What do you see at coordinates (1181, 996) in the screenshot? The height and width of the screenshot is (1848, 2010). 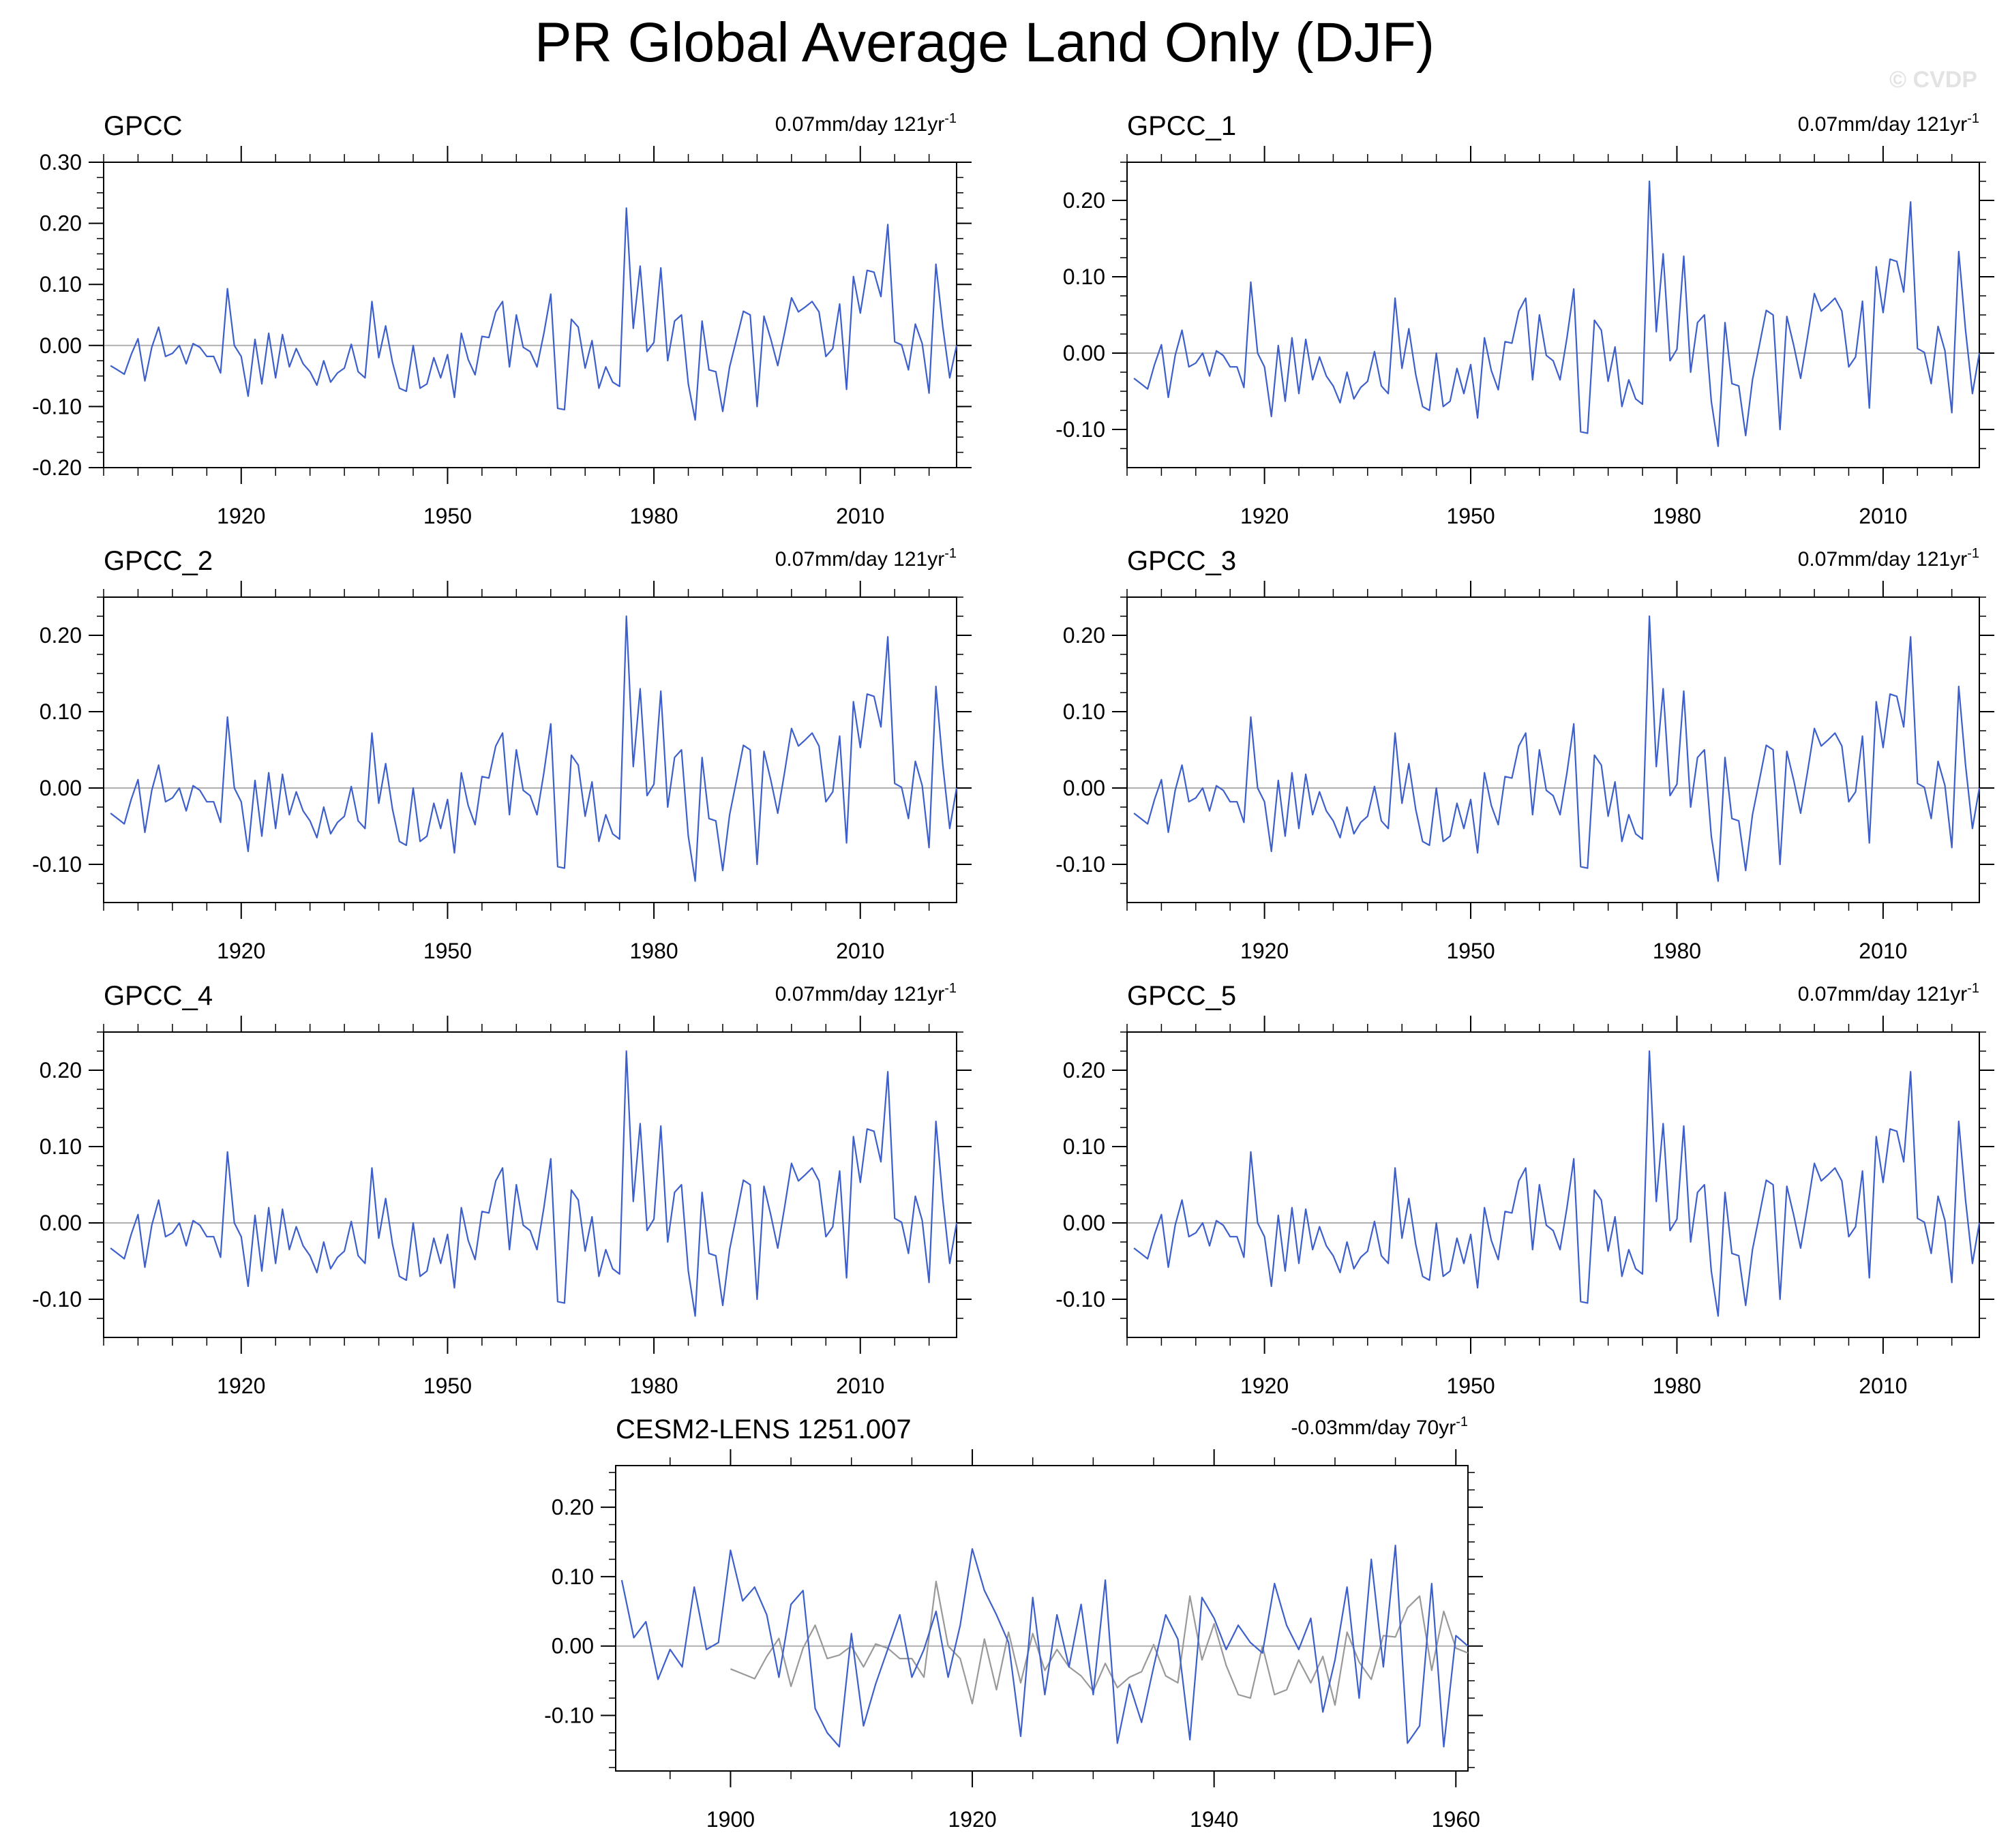 I see `panel-title: GPCC_5` at bounding box center [1181, 996].